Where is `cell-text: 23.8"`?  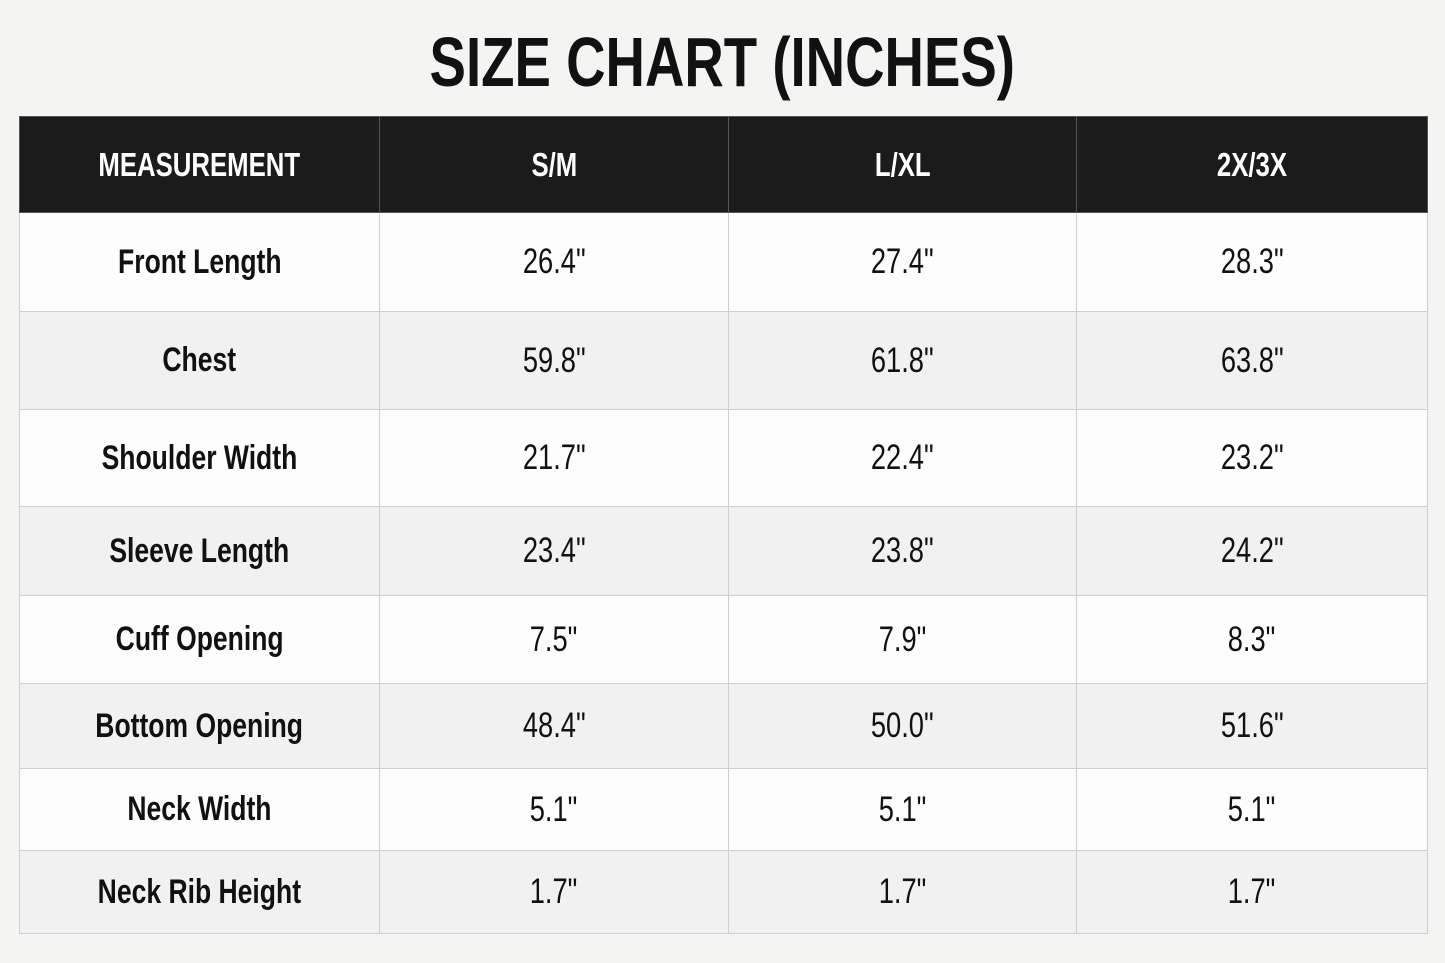 cell-text: 23.8" is located at coordinates (902, 550).